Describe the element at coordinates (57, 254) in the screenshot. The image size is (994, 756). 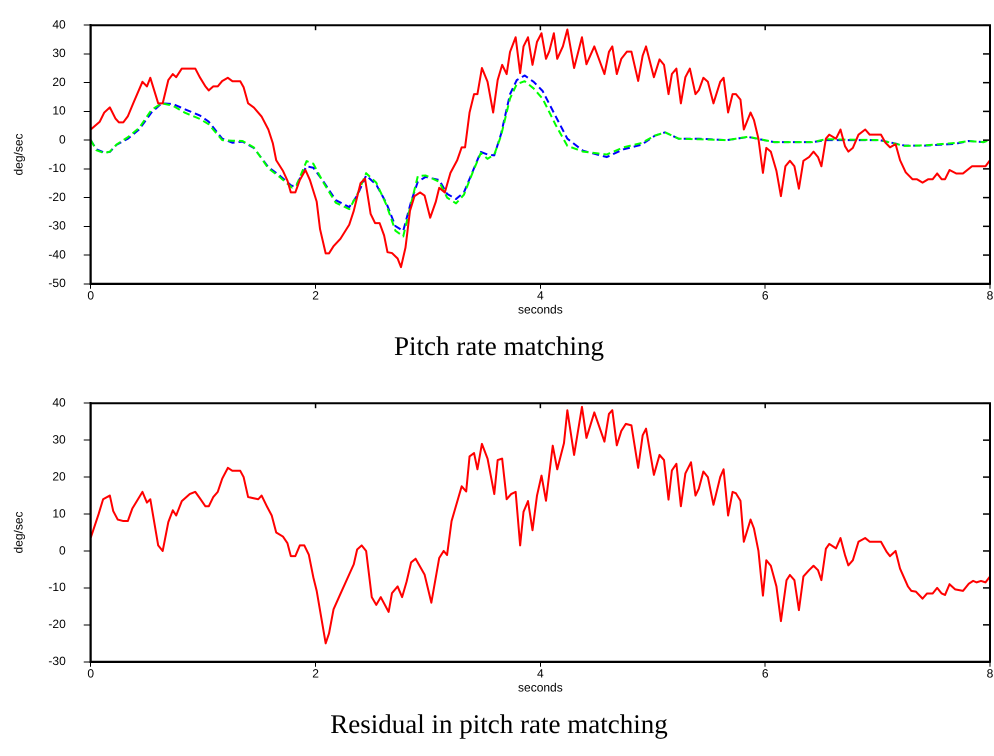
I see `y-tick-label: -40` at that location.